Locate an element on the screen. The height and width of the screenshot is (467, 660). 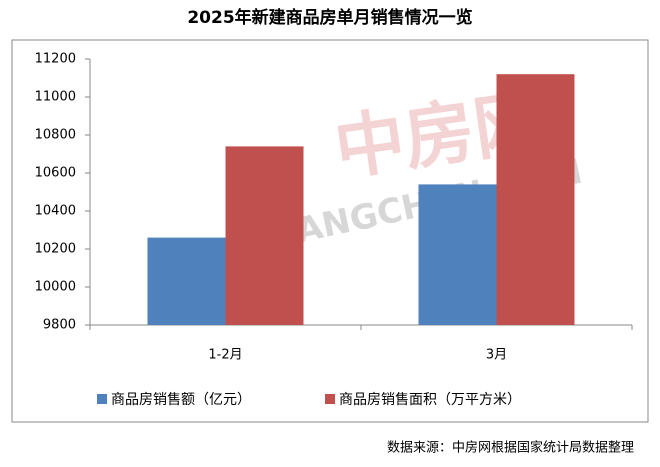
legend-label: 商品房销售额（亿元） is located at coordinates (181, 400).